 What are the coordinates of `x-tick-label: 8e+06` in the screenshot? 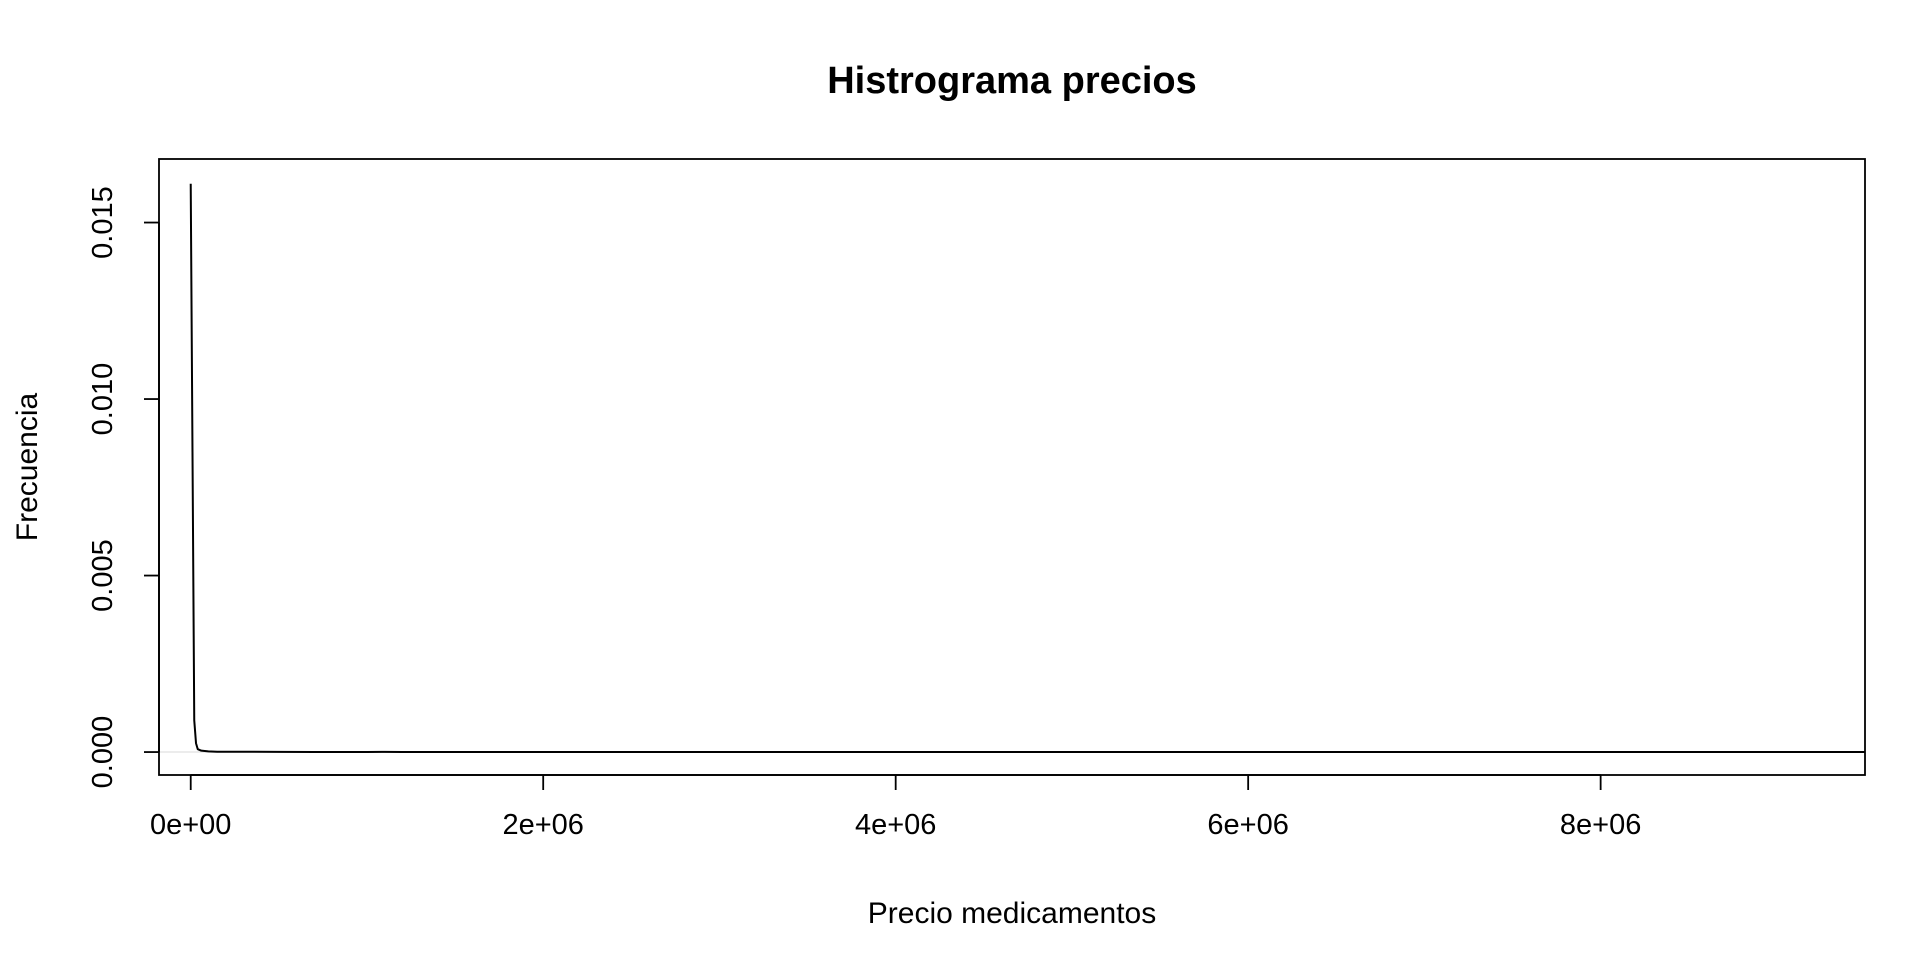 It's located at (1600, 825).